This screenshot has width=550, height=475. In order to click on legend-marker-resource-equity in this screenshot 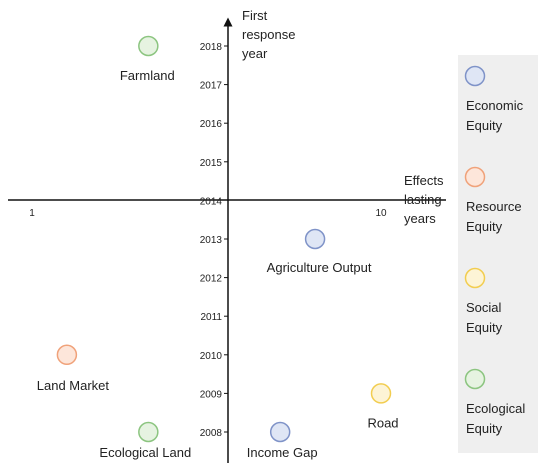, I will do `click(475, 177)`.